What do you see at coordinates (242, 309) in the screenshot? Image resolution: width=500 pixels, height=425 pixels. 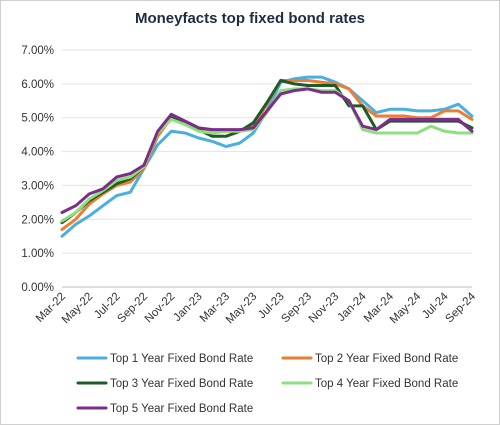 I see `x-tick-label: May-23` at bounding box center [242, 309].